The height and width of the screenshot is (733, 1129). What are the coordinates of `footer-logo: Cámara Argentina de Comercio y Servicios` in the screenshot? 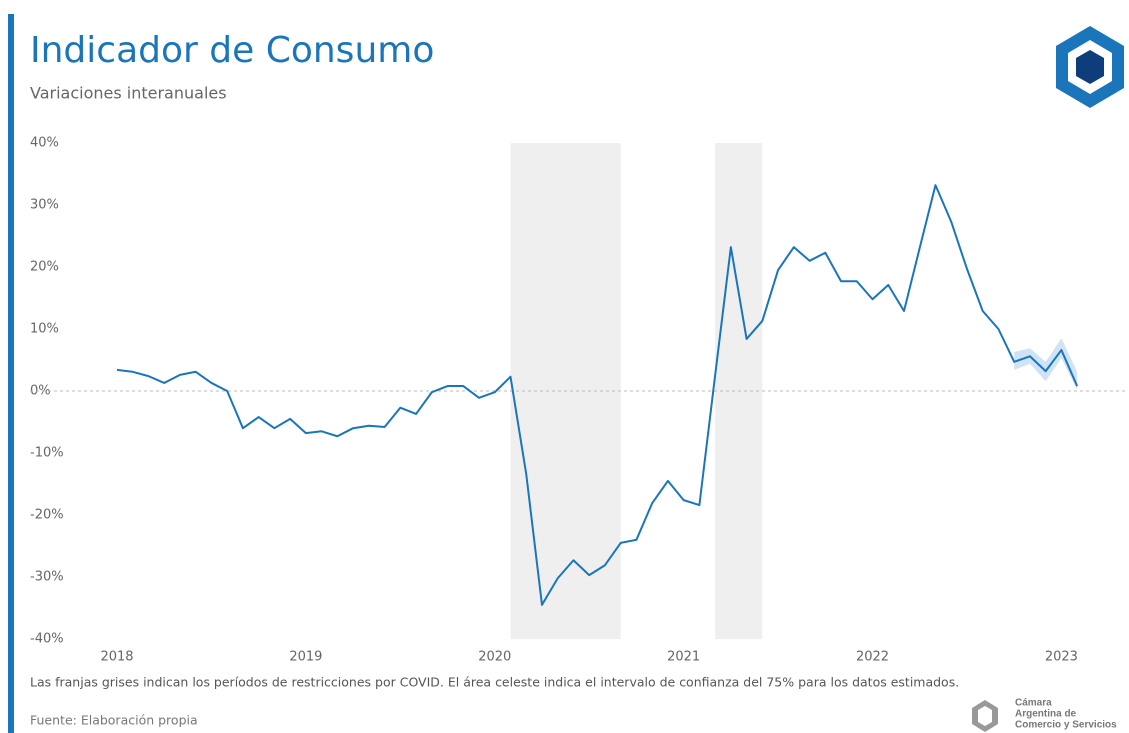 It's located at (1044, 715).